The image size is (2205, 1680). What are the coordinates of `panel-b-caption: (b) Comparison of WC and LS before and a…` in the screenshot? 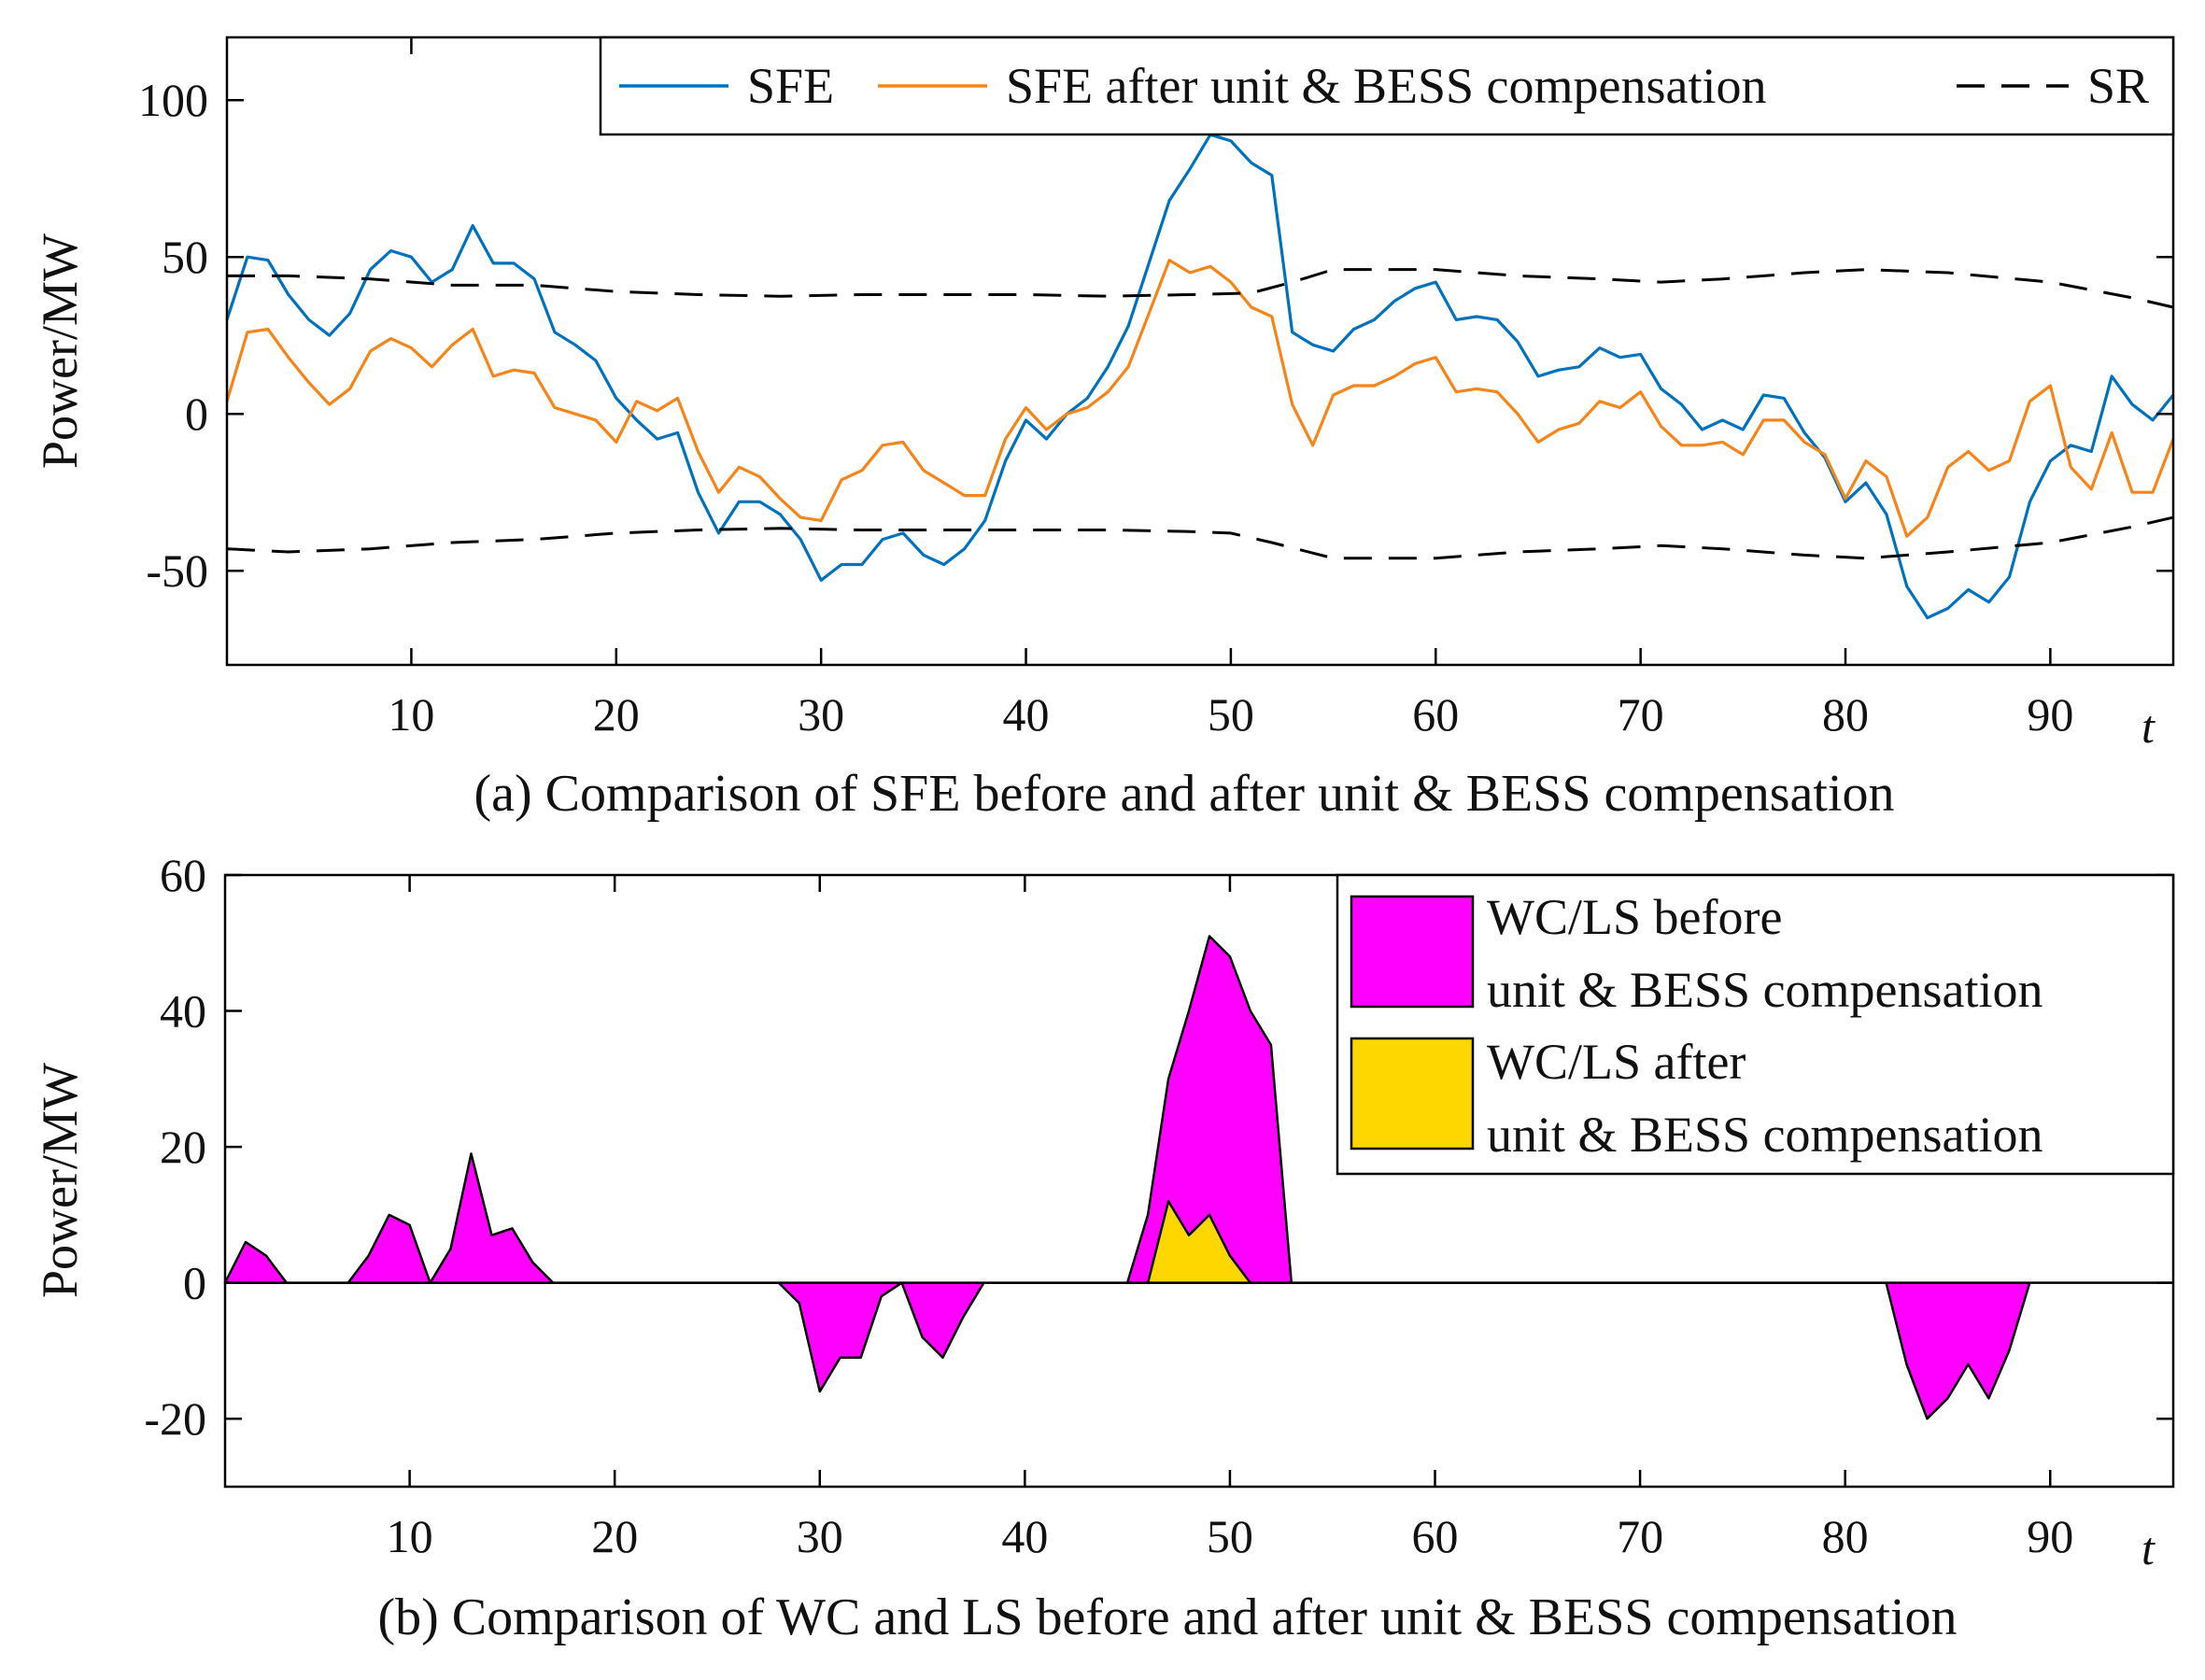 It's located at (1167, 1617).